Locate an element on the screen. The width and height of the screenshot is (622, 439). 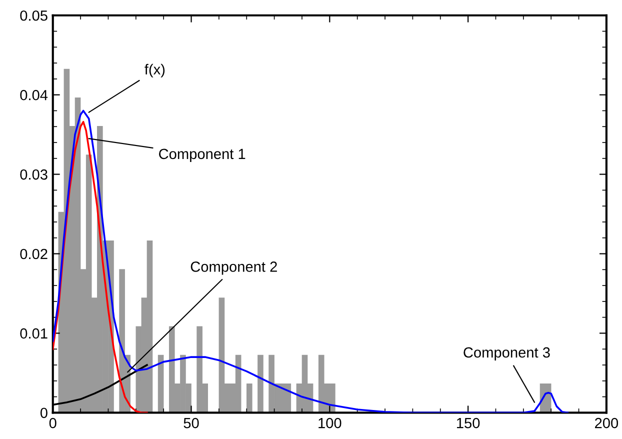
y-tick-label: 0.05 is located at coordinates (34, 15).